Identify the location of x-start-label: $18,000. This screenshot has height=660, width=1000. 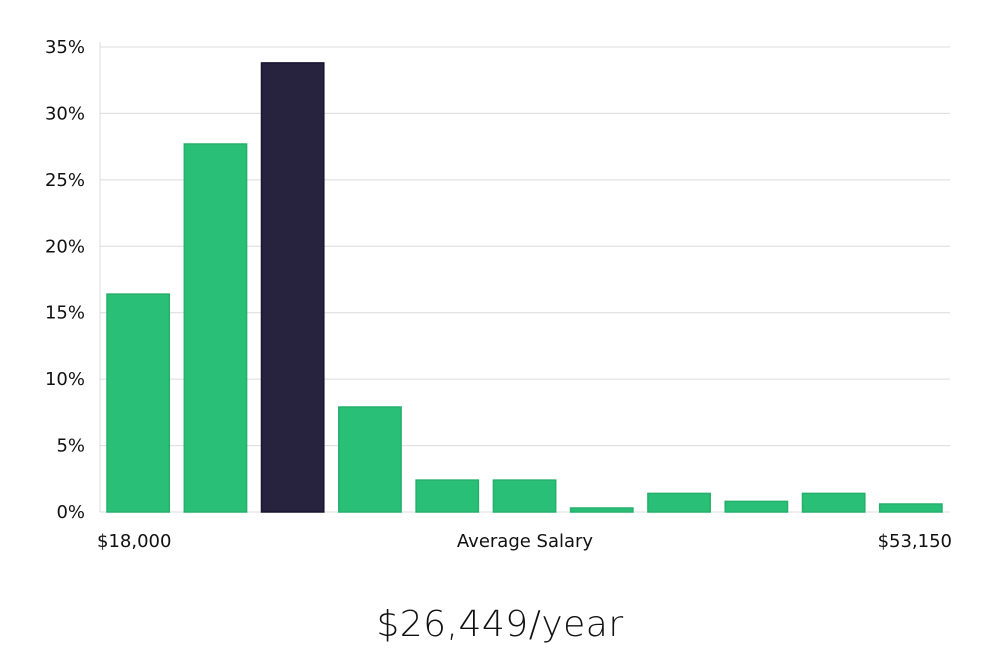
(134, 541).